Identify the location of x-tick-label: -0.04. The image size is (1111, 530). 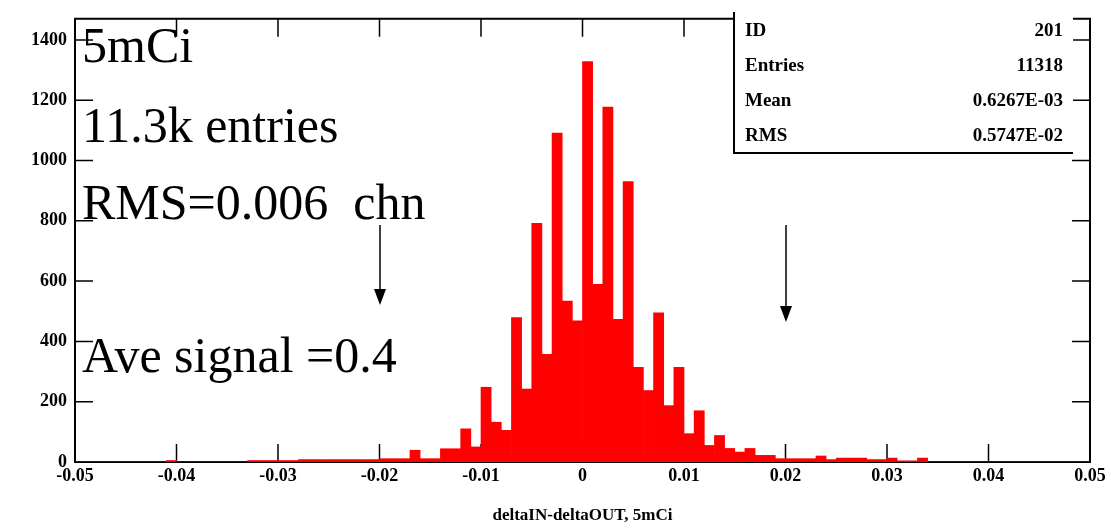
(176, 475).